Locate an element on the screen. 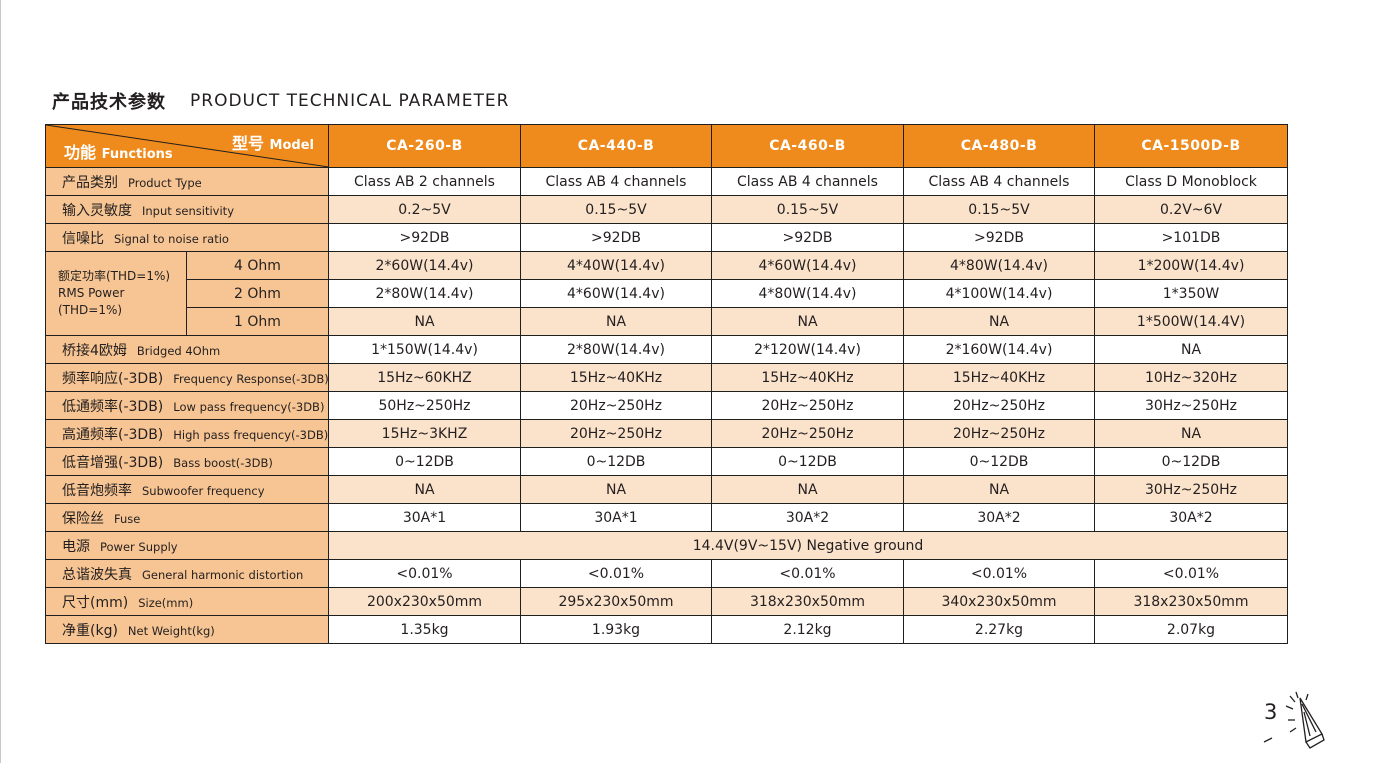 Image resolution: width=1379 pixels, height=763 pixels. rms-power-label: 额定功率(THD=1%) RMS Power (THD=1%) is located at coordinates (116, 293).